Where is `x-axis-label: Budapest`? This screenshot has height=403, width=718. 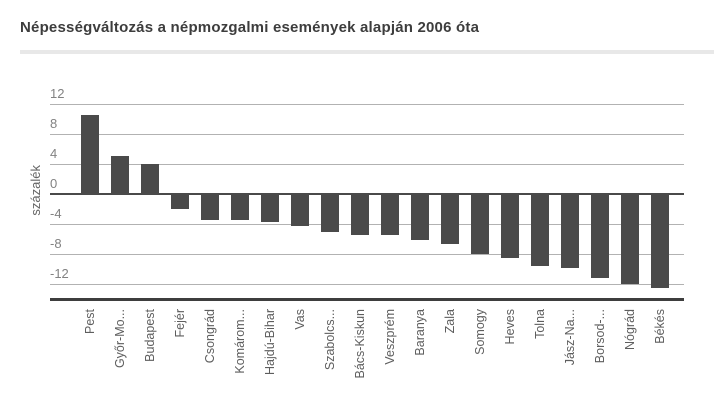 x-axis-label: Budapest is located at coordinates (150, 335).